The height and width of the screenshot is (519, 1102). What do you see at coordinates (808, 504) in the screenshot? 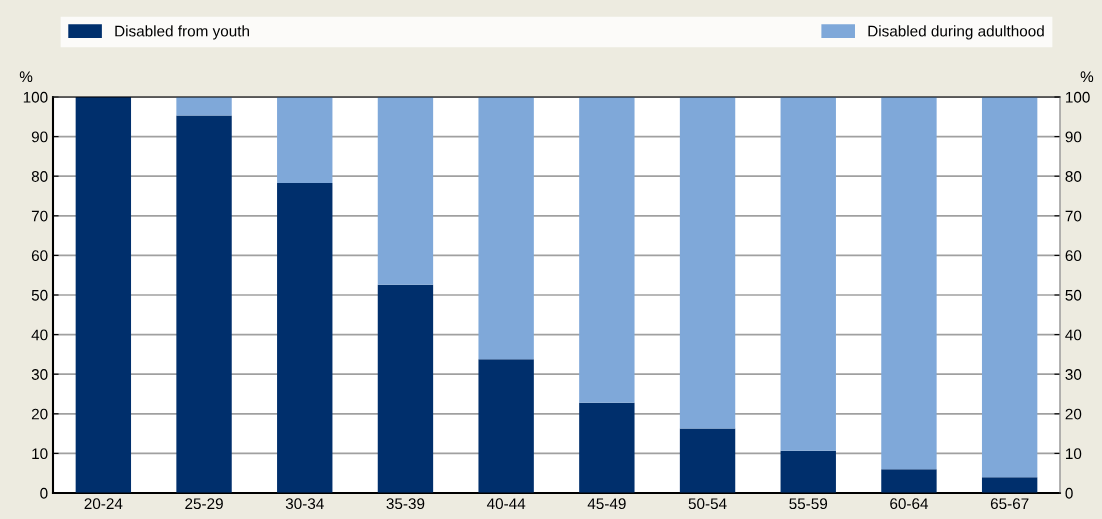
I see `x-tick-label: 55-59` at bounding box center [808, 504].